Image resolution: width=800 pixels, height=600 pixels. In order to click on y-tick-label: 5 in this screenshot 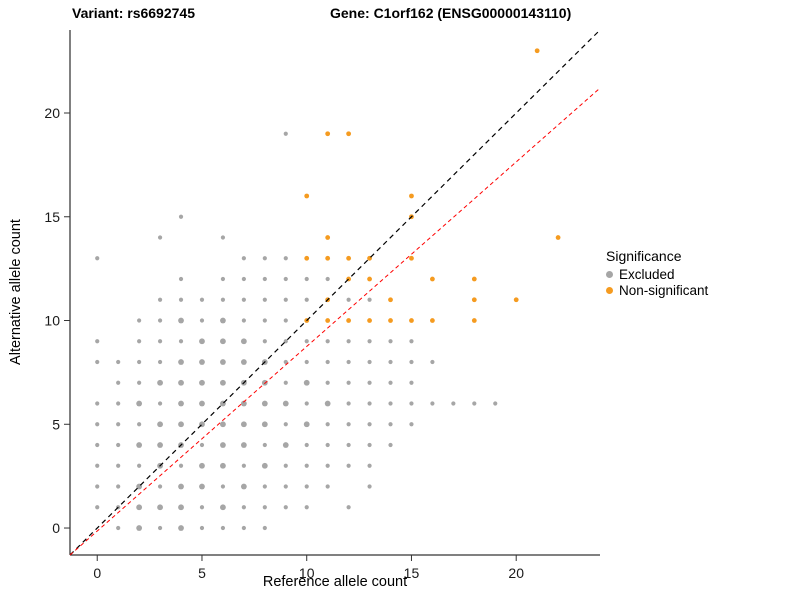, I will do `click(56, 424)`.